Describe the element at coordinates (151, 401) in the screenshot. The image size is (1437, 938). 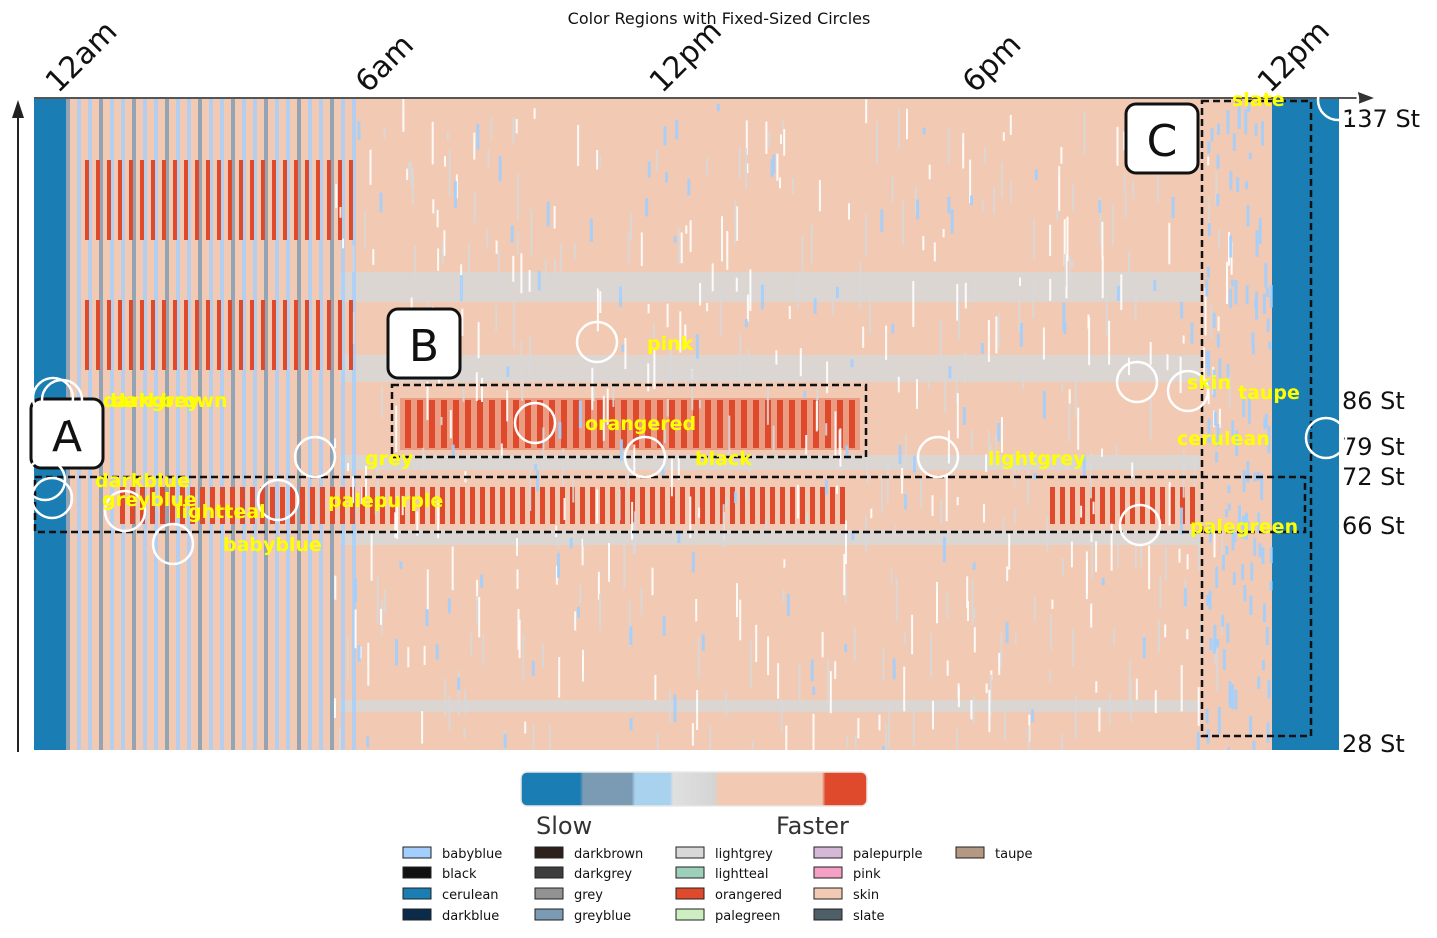
I see `region-label-darkgrey: darkgrey` at that location.